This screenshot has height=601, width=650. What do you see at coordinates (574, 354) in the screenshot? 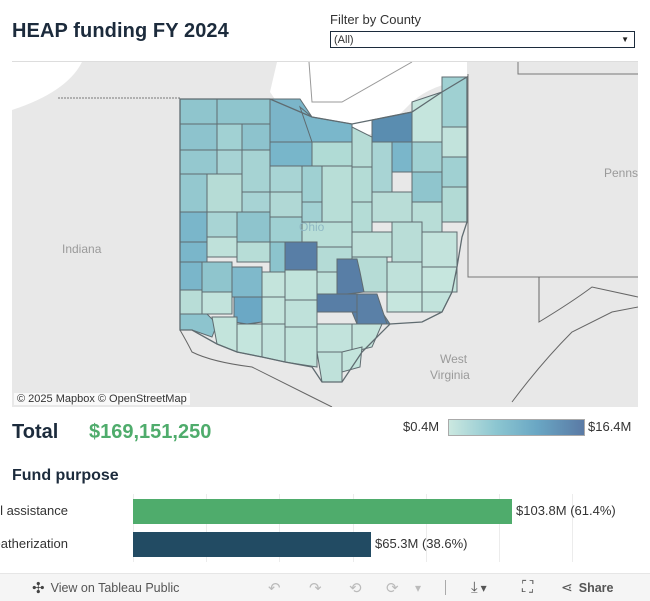
I see `wv-va-border` at bounding box center [574, 354].